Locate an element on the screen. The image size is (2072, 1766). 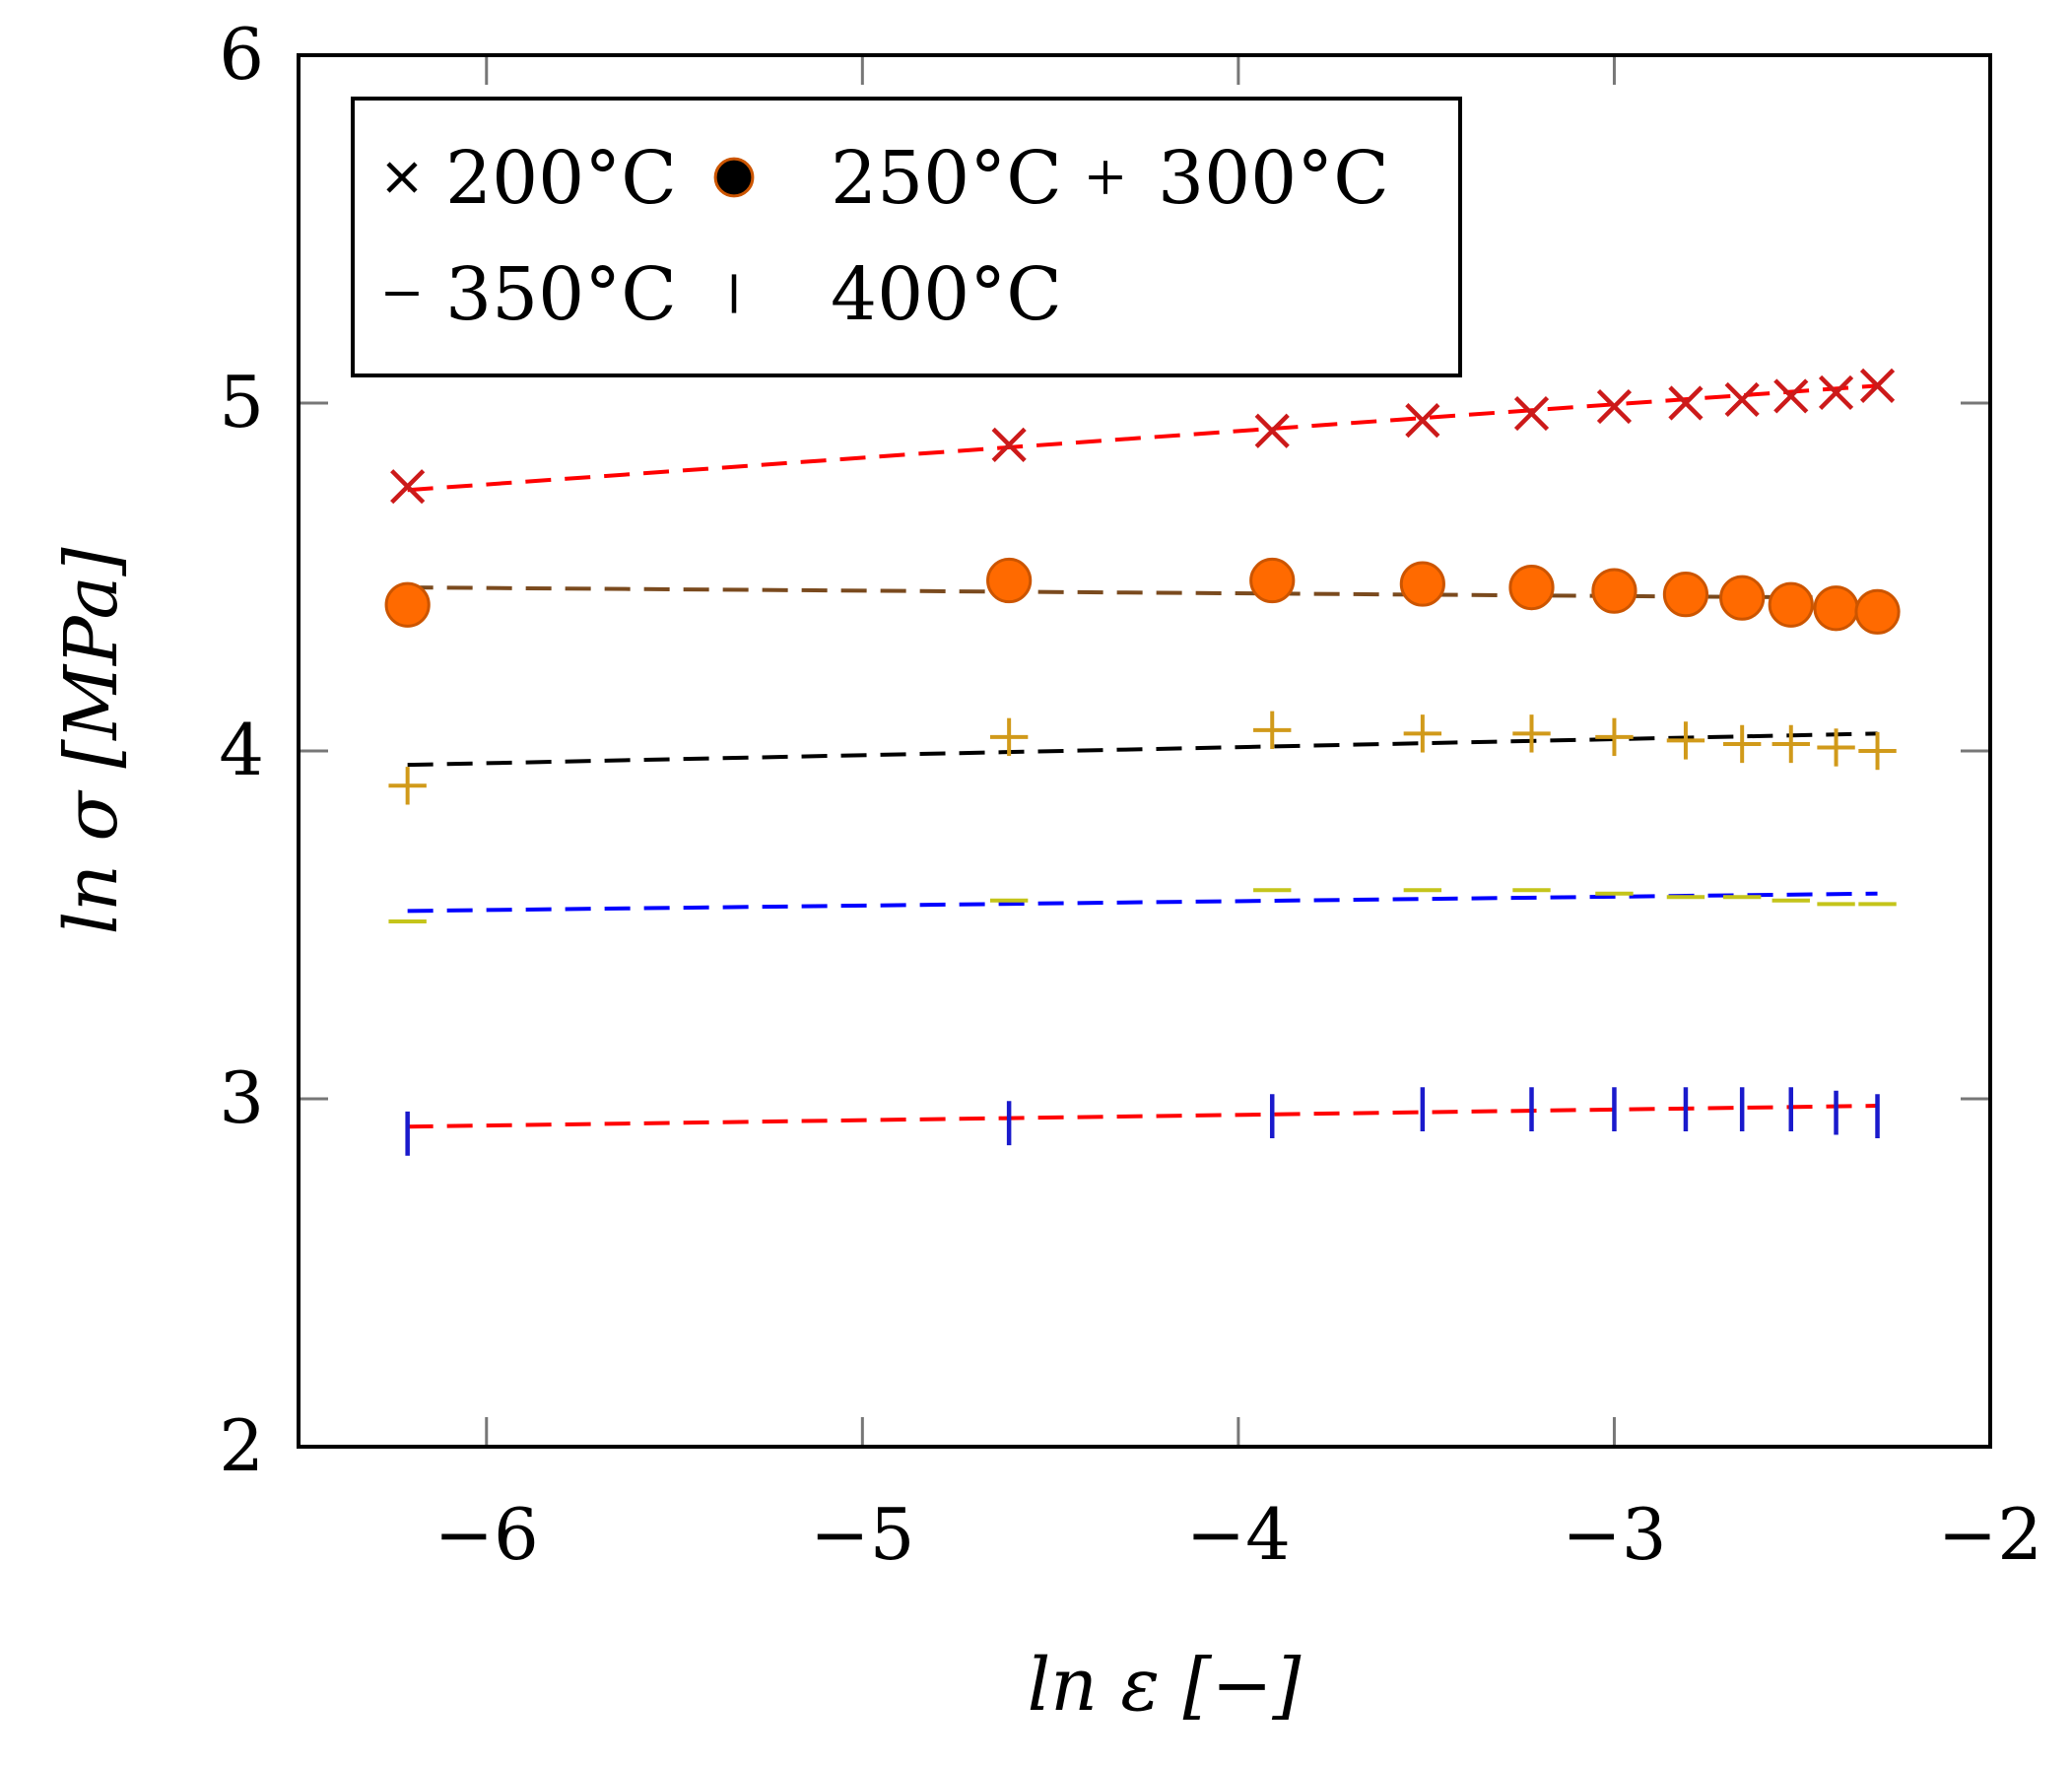
legend-label-350: 350°C is located at coordinates (561, 294).